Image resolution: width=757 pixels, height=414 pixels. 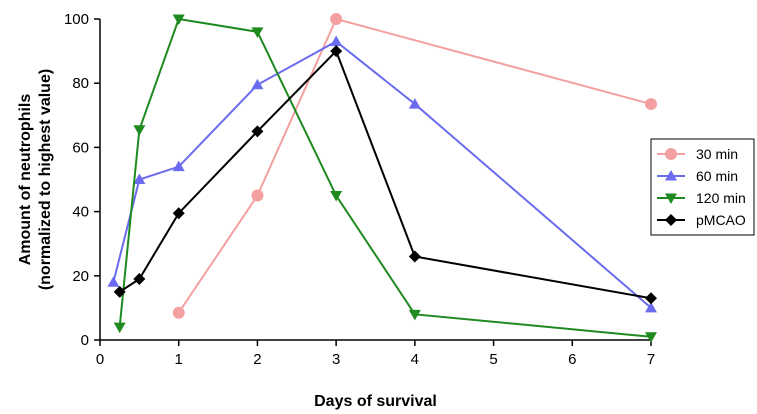 What do you see at coordinates (25, 180) in the screenshot?
I see `y-axis-title-line-1: Amount of neutrophils` at bounding box center [25, 180].